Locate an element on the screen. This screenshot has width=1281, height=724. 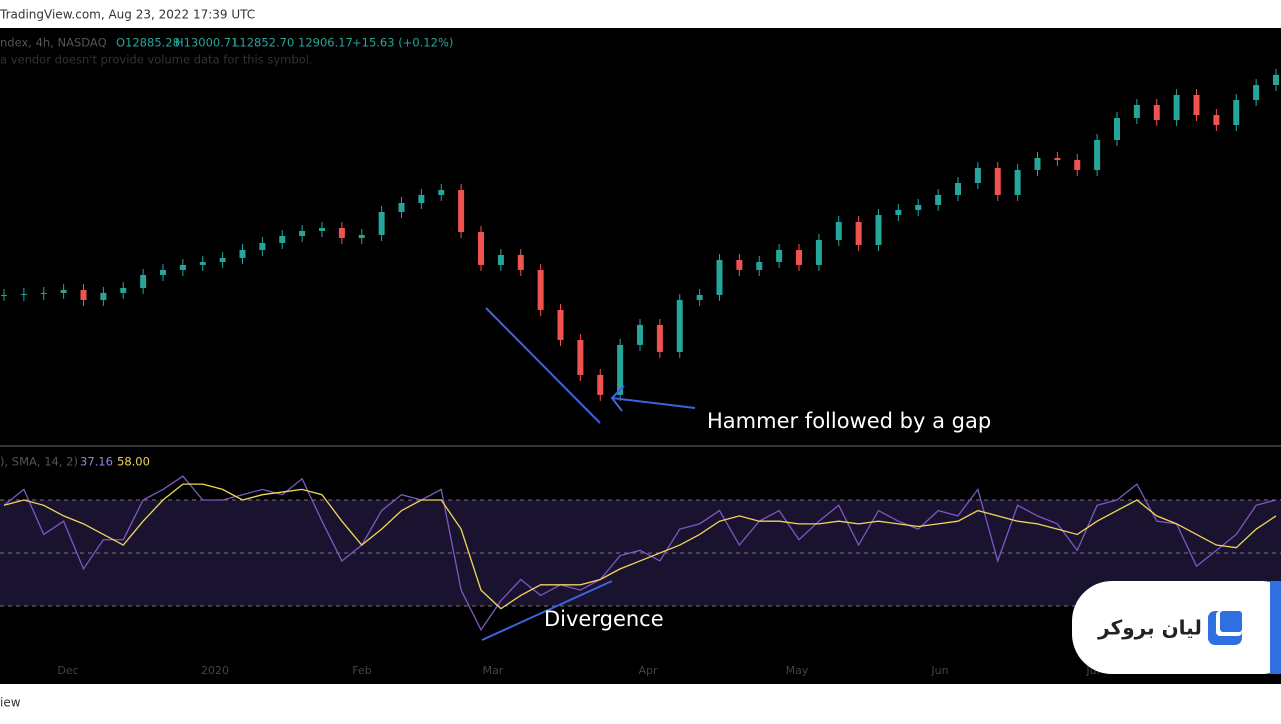
legend-high: H13000.71 is located at coordinates (207, 43).